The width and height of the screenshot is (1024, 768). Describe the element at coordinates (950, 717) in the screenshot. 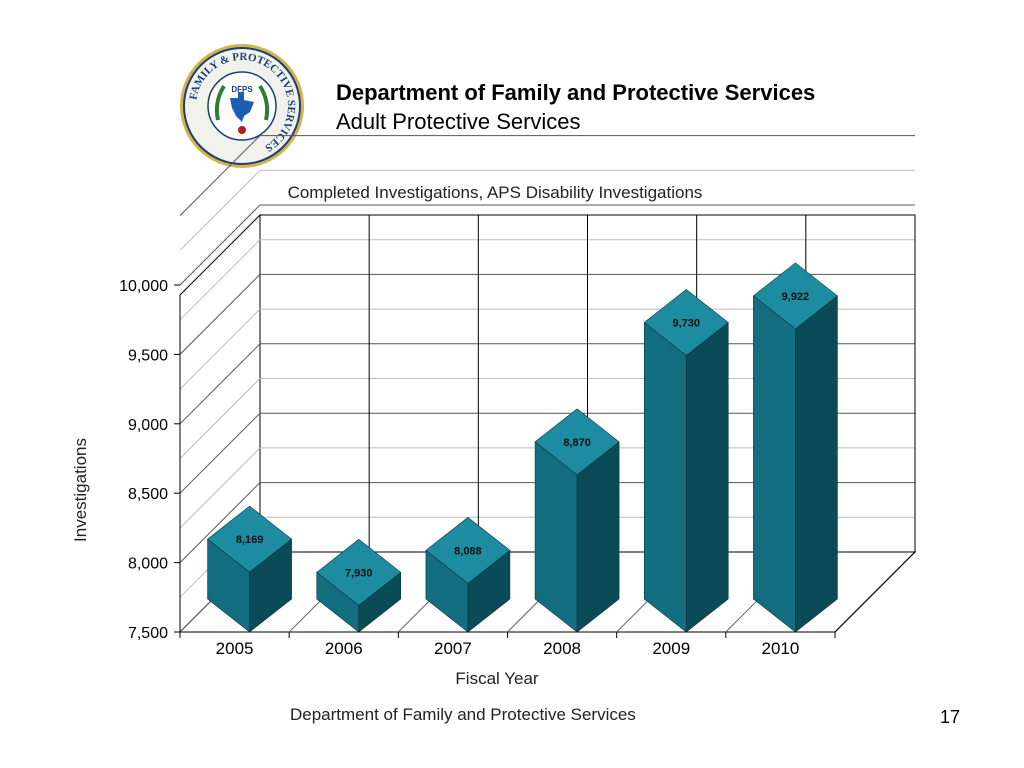

I see `page-number: 17` at that location.